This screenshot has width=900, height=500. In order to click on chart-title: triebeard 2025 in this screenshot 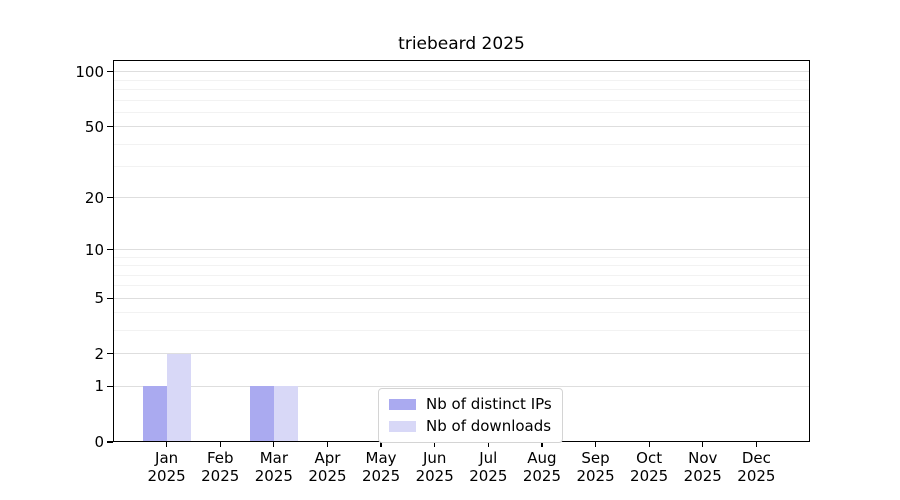, I will do `click(461, 44)`.